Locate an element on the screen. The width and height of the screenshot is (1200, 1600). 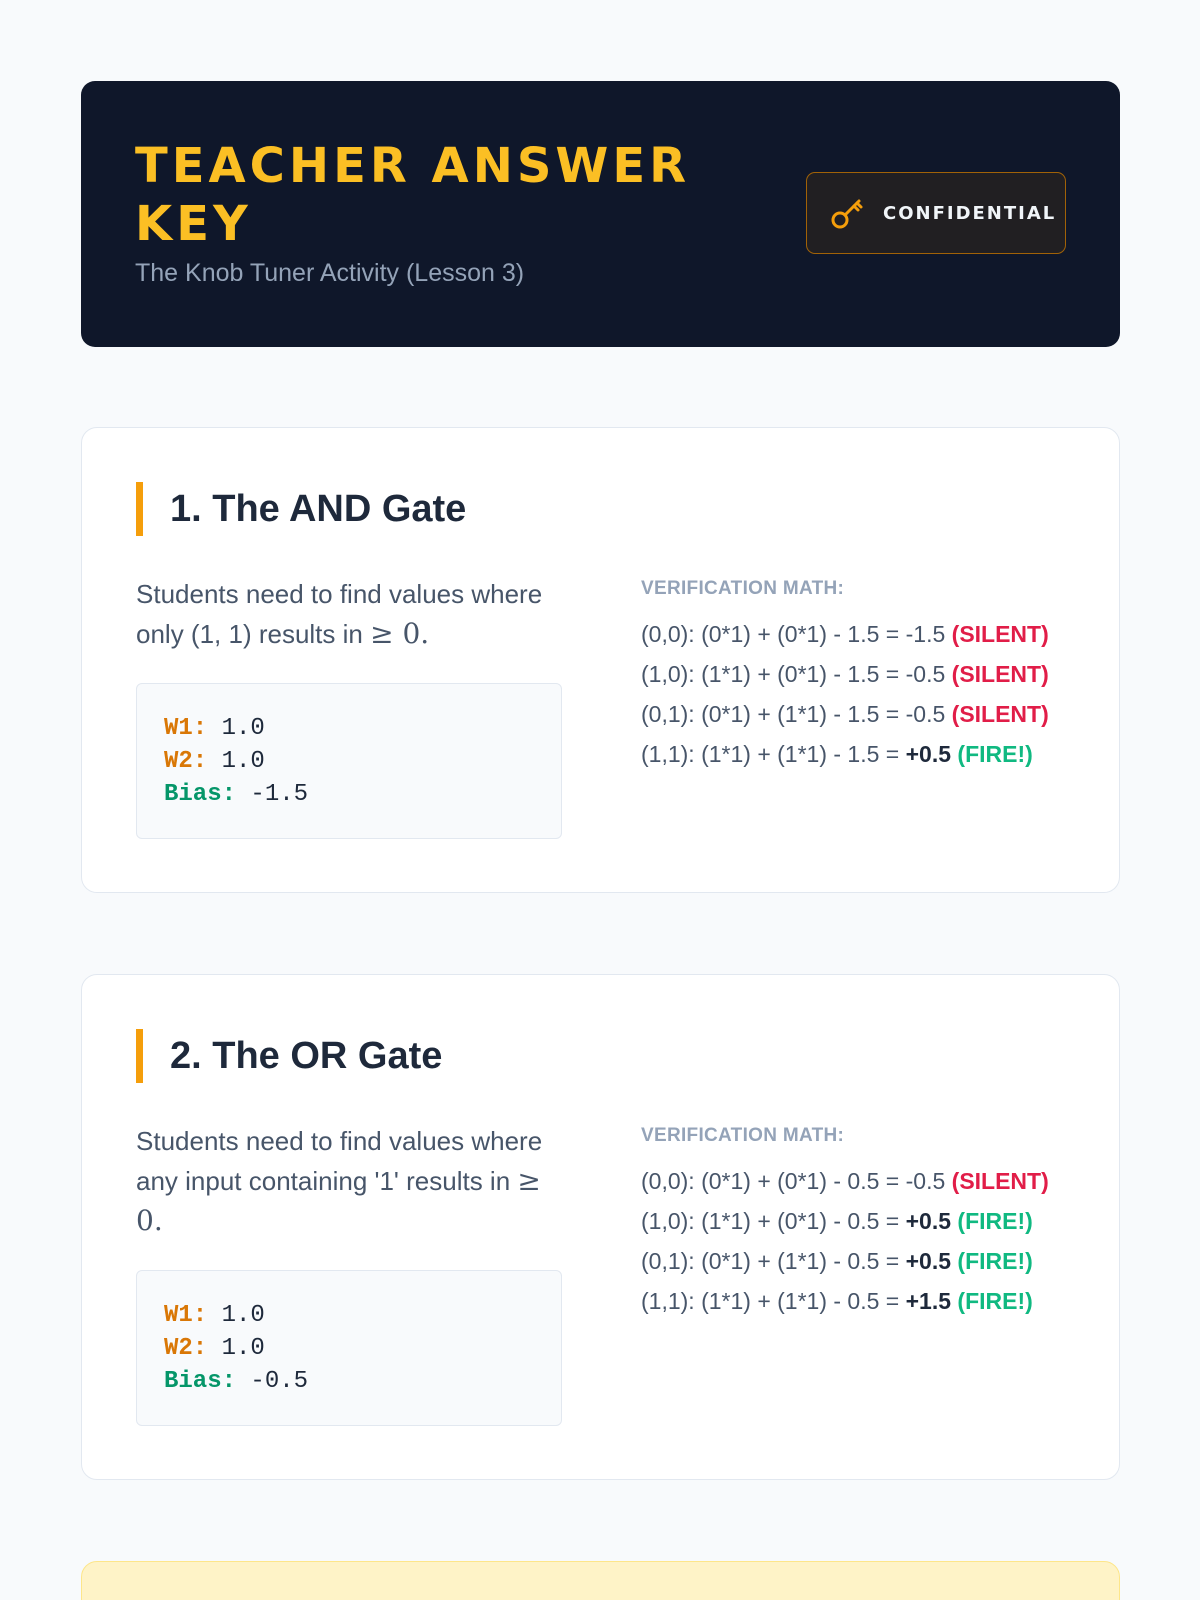
row-expression: (0,1): (0*1) + (1*1) - 1.5 = is located at coordinates (773, 714).